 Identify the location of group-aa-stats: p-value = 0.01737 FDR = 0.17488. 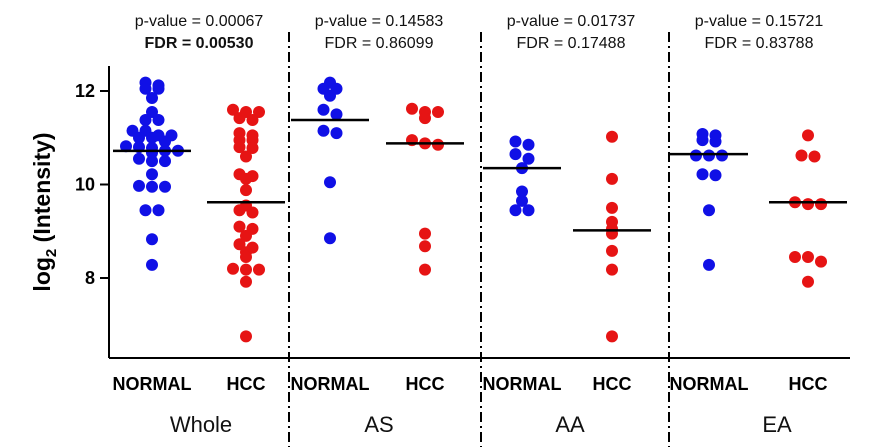
(571, 33).